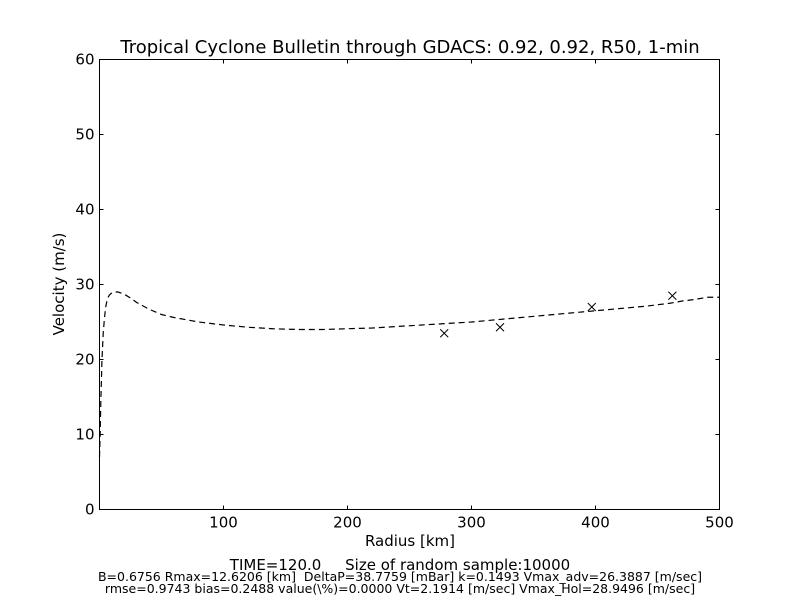  What do you see at coordinates (595, 523) in the screenshot?
I see `x-tick-label: 400` at bounding box center [595, 523].